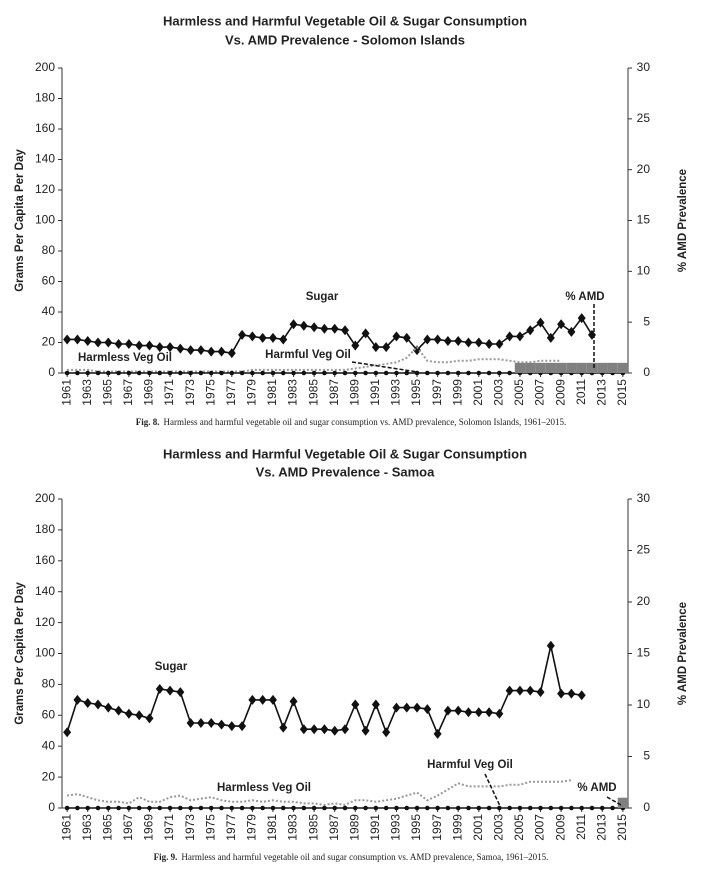 This screenshot has height=887, width=703. Describe the element at coordinates (601, 392) in the screenshot. I see `x-tick-label: 2013` at that location.